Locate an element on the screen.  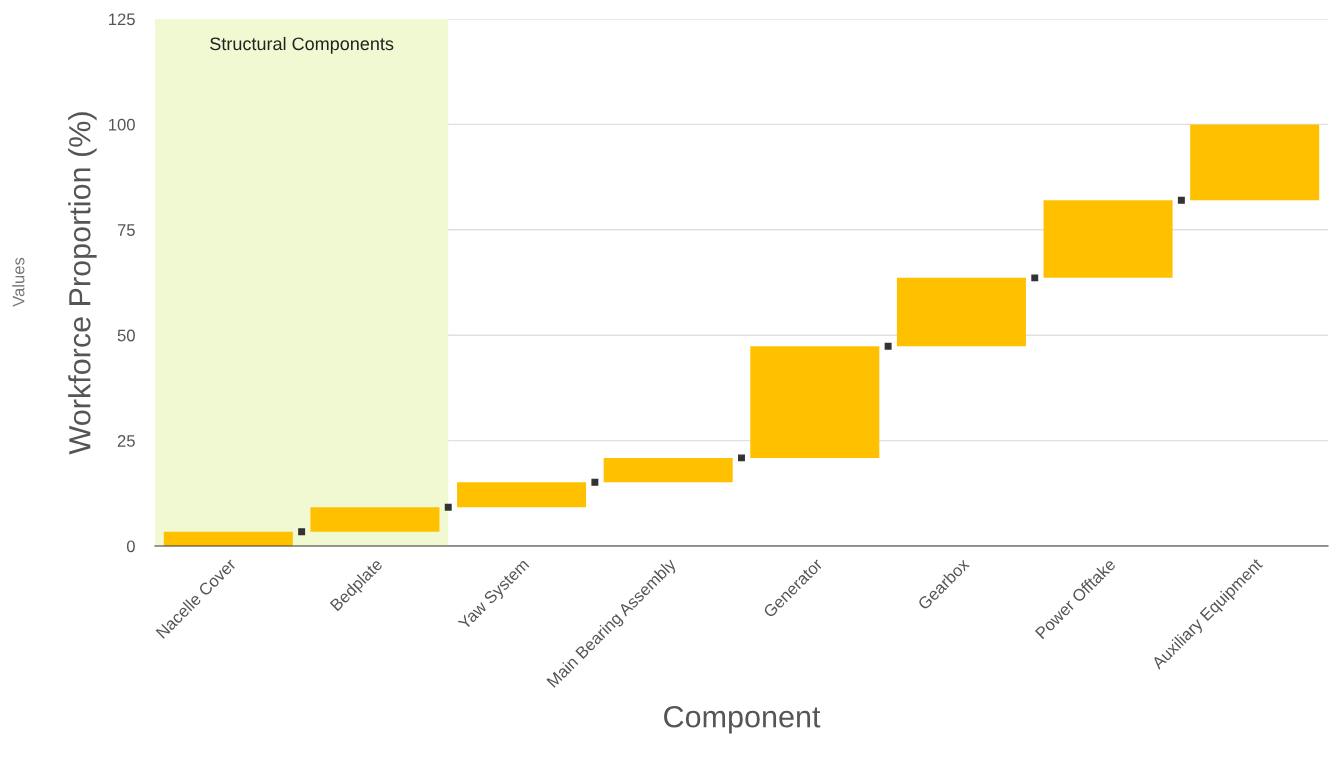
y-tick-label: 50 is located at coordinates (126, 335).